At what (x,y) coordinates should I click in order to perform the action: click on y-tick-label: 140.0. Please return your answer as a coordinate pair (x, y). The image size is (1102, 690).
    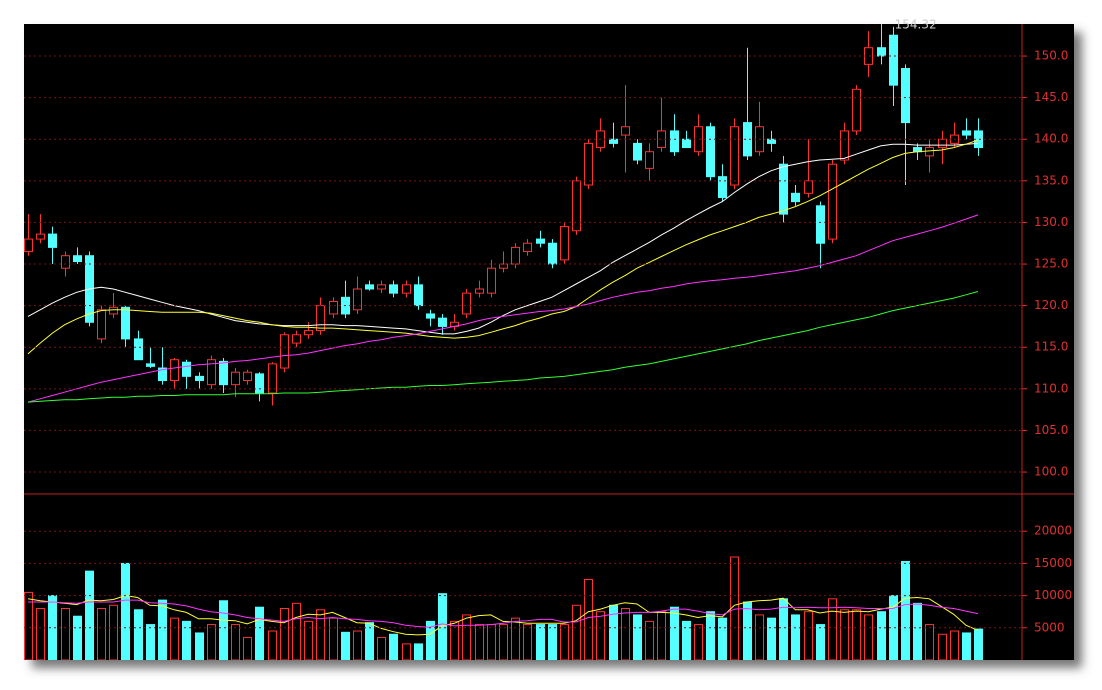
    Looking at the image, I should click on (1051, 139).